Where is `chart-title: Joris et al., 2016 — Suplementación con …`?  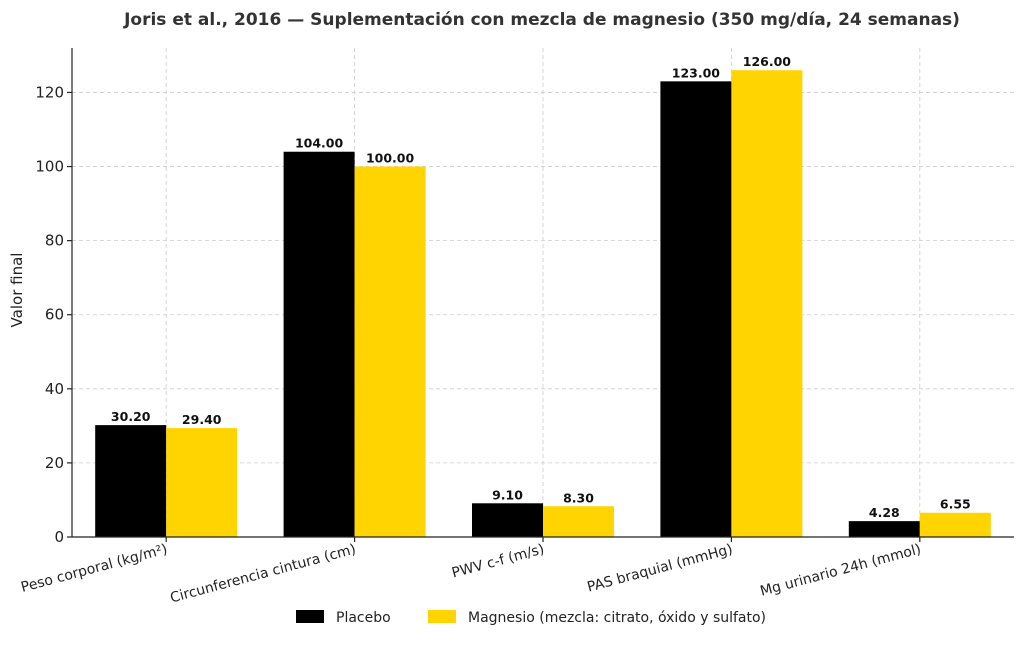
chart-title: Joris et al., 2016 — Suplementación con … is located at coordinates (541, 20).